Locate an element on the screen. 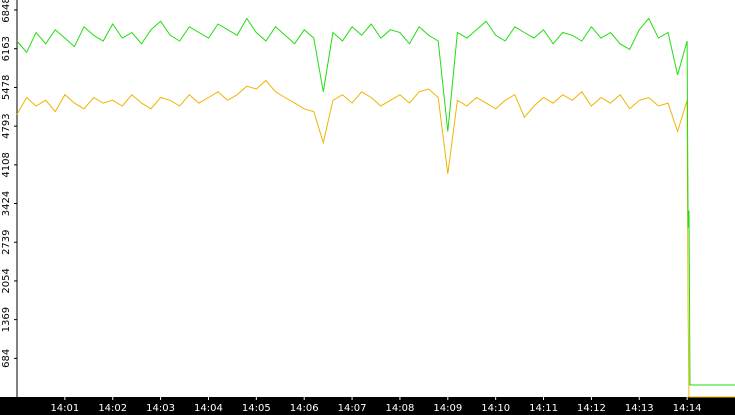 This screenshot has height=415, width=735. x-tick-label: 14:01 is located at coordinates (64, 408).